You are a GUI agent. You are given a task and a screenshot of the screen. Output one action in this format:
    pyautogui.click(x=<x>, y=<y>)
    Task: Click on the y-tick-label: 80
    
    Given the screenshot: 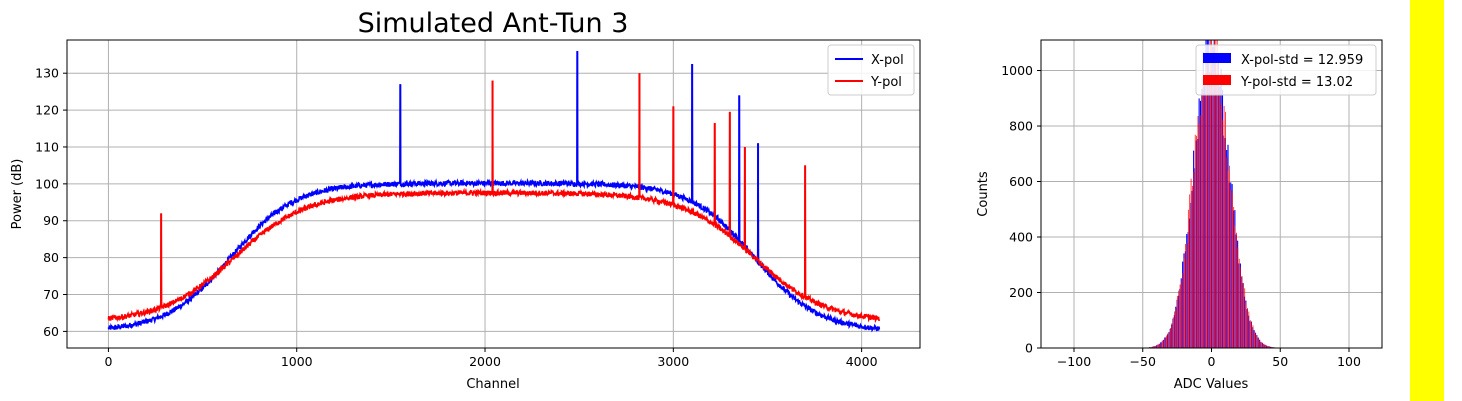 What is the action you would take?
    pyautogui.click(x=51, y=257)
    